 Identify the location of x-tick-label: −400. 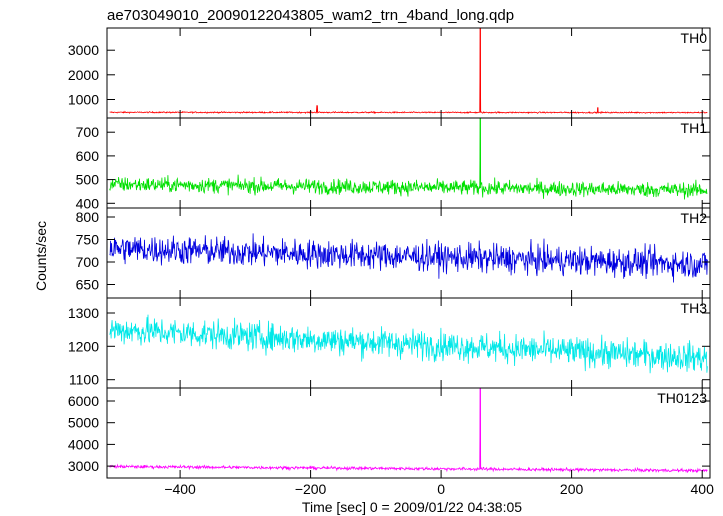
(180, 489).